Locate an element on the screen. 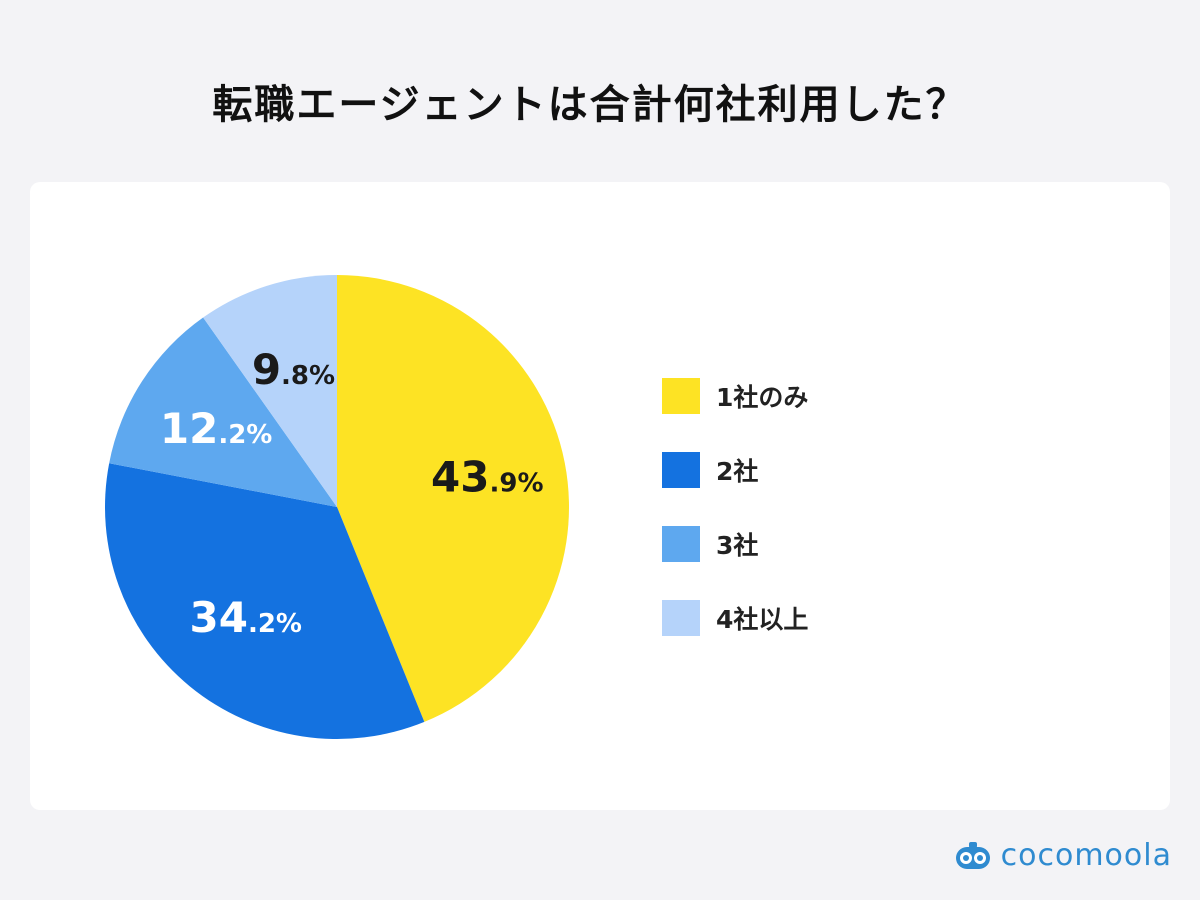 The height and width of the screenshot is (900, 1200). legend-item-1: 1社のみ is located at coordinates (735, 396).